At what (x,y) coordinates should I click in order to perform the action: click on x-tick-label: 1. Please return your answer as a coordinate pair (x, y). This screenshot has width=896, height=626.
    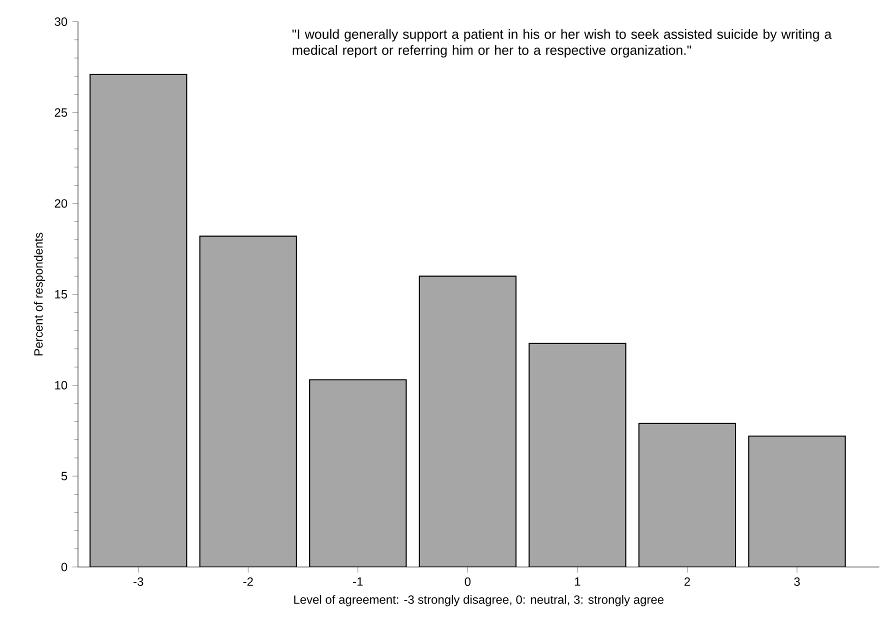
    Looking at the image, I should click on (577, 581).